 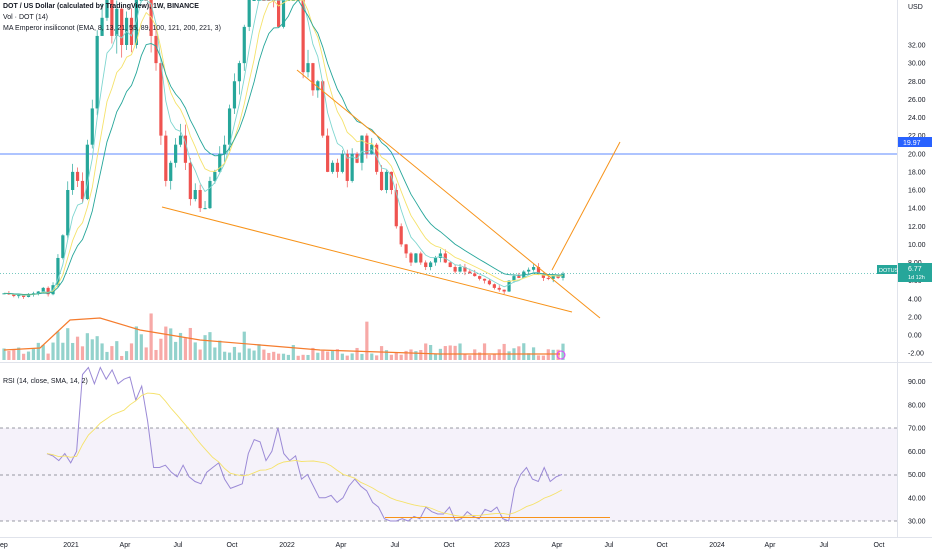 I want to click on volume-ma-line, so click(x=281, y=336).